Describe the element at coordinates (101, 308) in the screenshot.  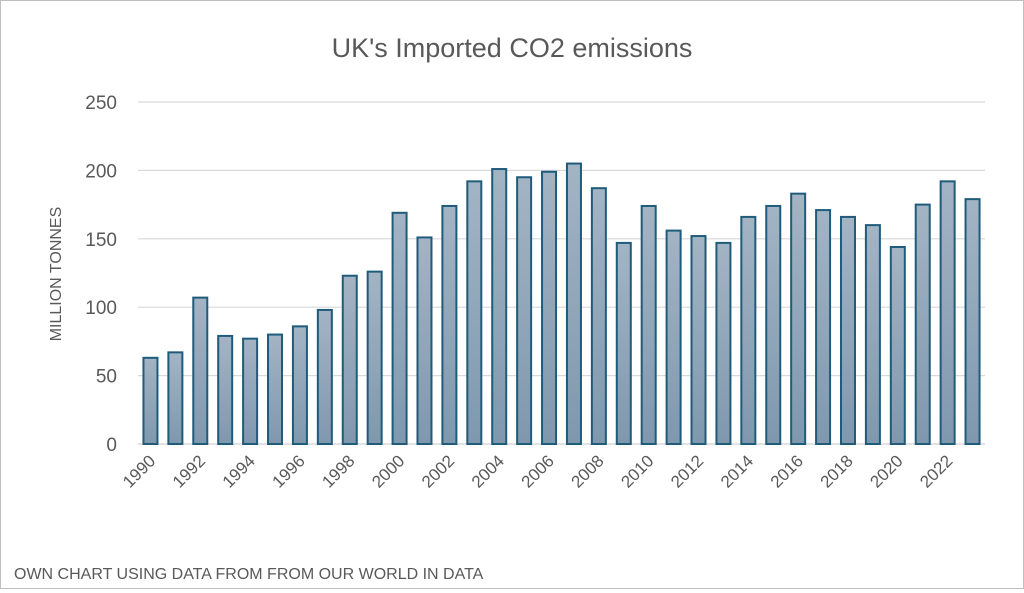
I see `y-tick-label: 100` at that location.